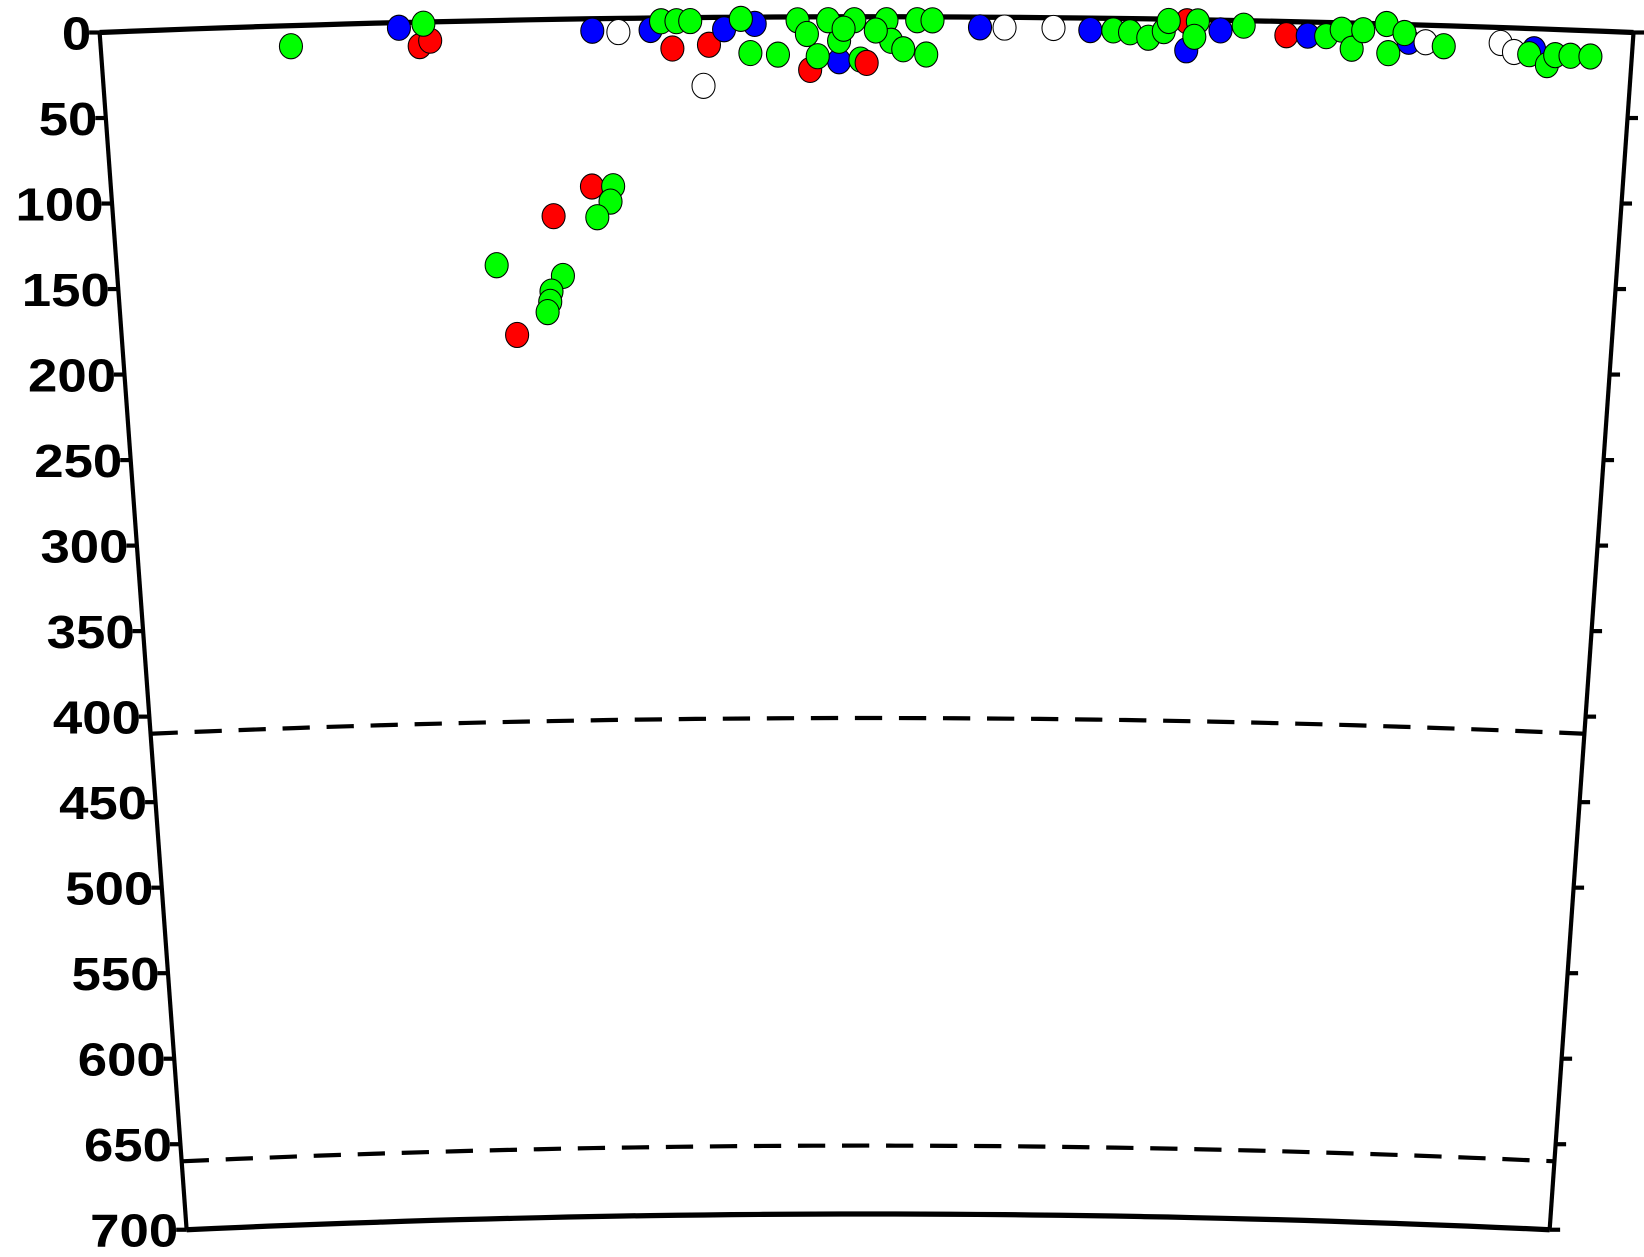 This screenshot has width=1644, height=1257. What do you see at coordinates (1591, 631) in the screenshot?
I see `right-edge-line` at bounding box center [1591, 631].